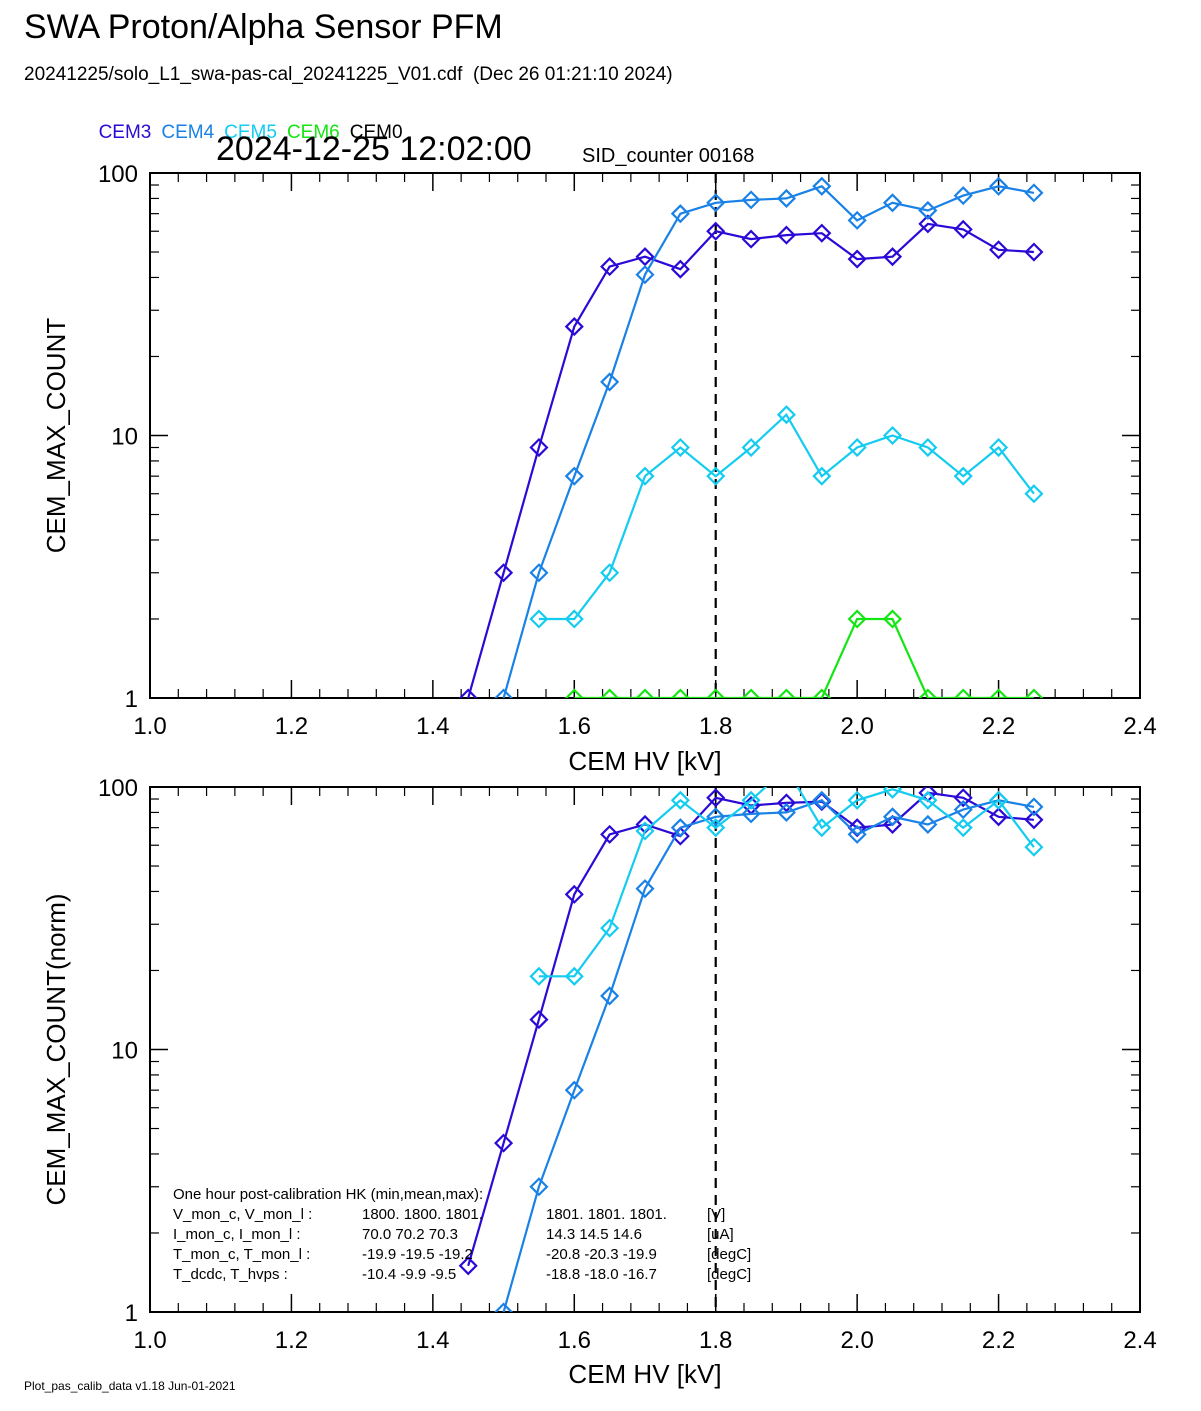 This screenshot has height=1411, width=1201. What do you see at coordinates (130, 1386) in the screenshot?
I see `footer-version: Plot_pas_calib_data v1.18 Jun-01-2021` at bounding box center [130, 1386].